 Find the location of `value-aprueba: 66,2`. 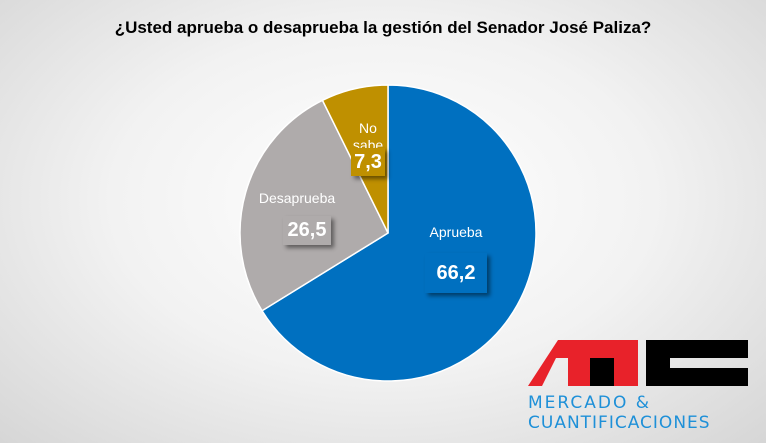

value-aprueba: 66,2 is located at coordinates (456, 273).